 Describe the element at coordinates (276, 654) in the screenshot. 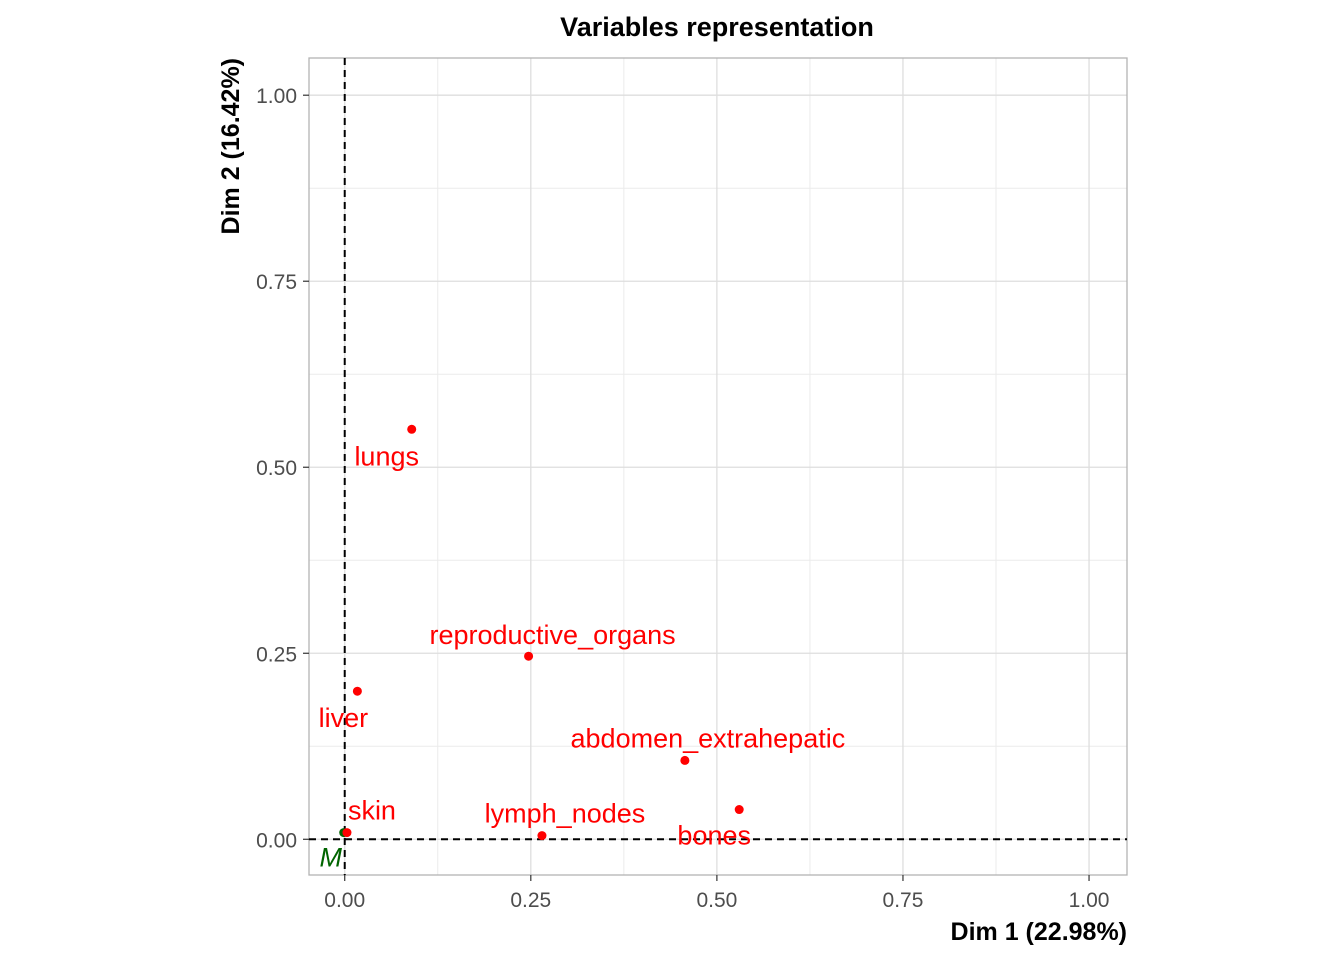

I see `y-tick-label: 0.25` at that location.